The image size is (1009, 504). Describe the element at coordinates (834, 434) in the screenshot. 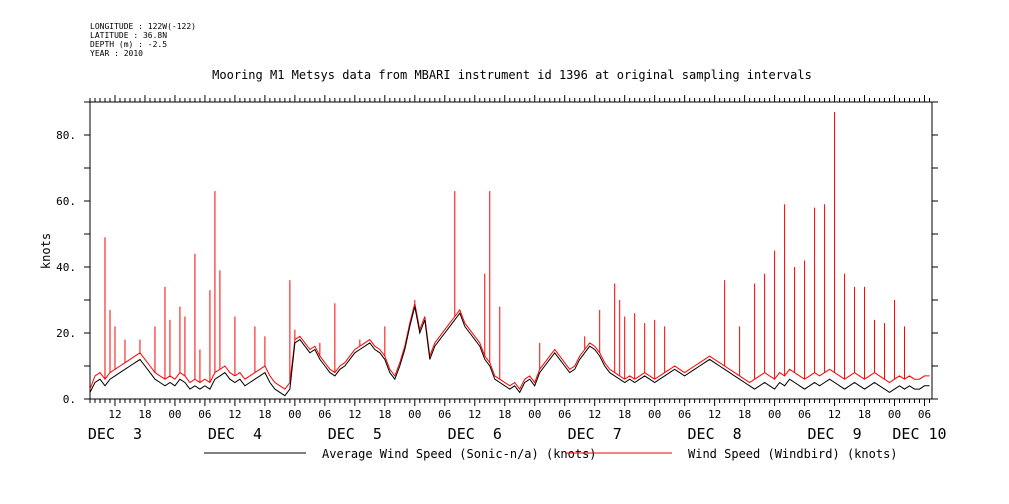

I see `day-label: DEC 9` at that location.